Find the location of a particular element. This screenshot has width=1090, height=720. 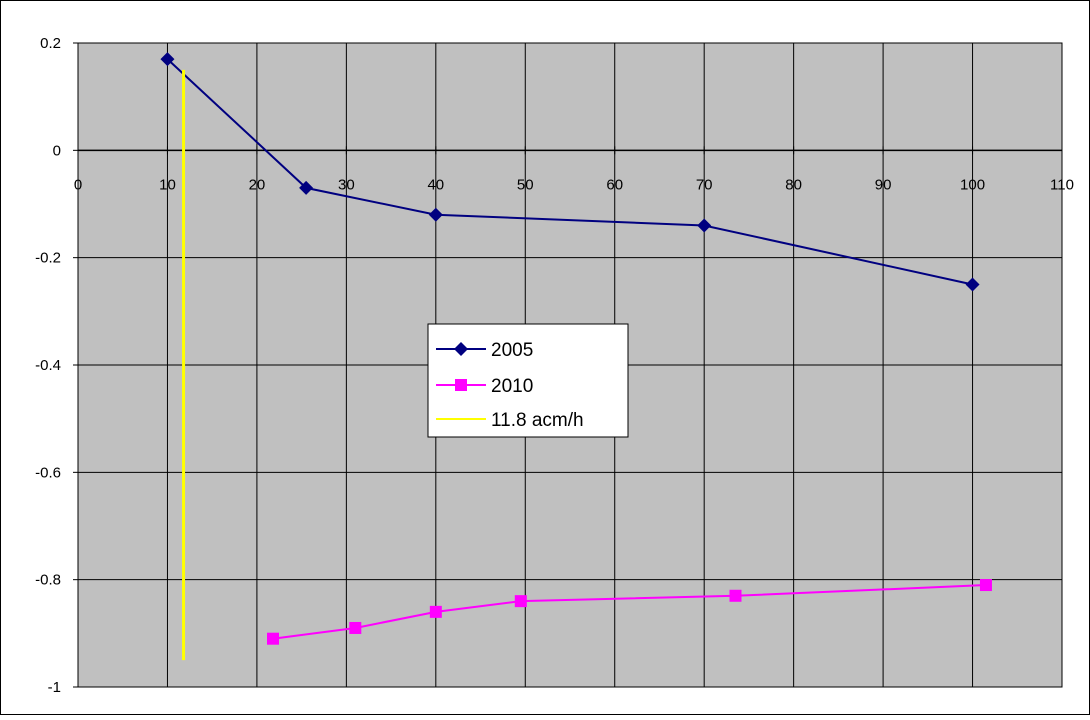

y-axis-tick-labels: 0.2 0 -0.2 -0.4 -0.6 -0.8 -1 is located at coordinates (48, 365).